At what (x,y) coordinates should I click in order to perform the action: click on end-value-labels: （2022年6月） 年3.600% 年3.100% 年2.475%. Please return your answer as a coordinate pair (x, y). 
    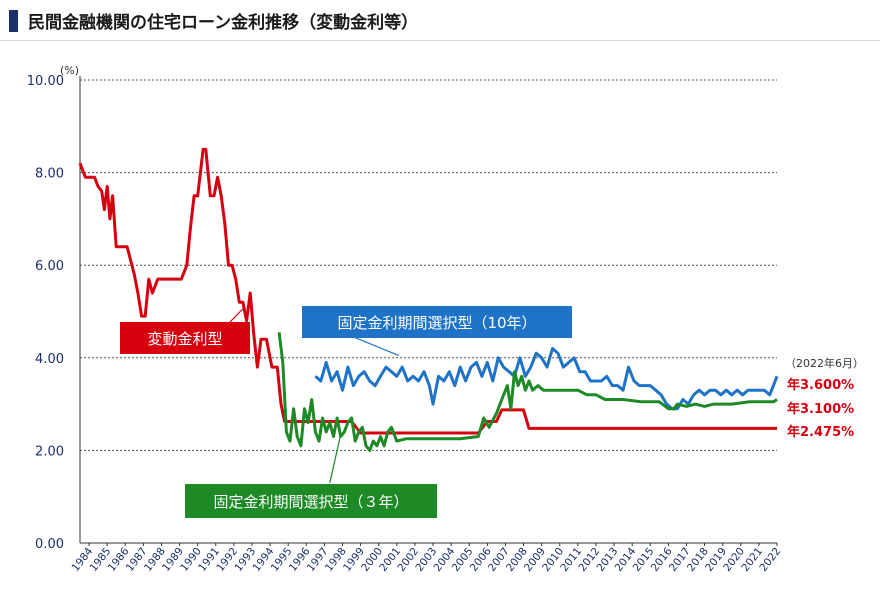
    Looking at the image, I should click on (824, 398).